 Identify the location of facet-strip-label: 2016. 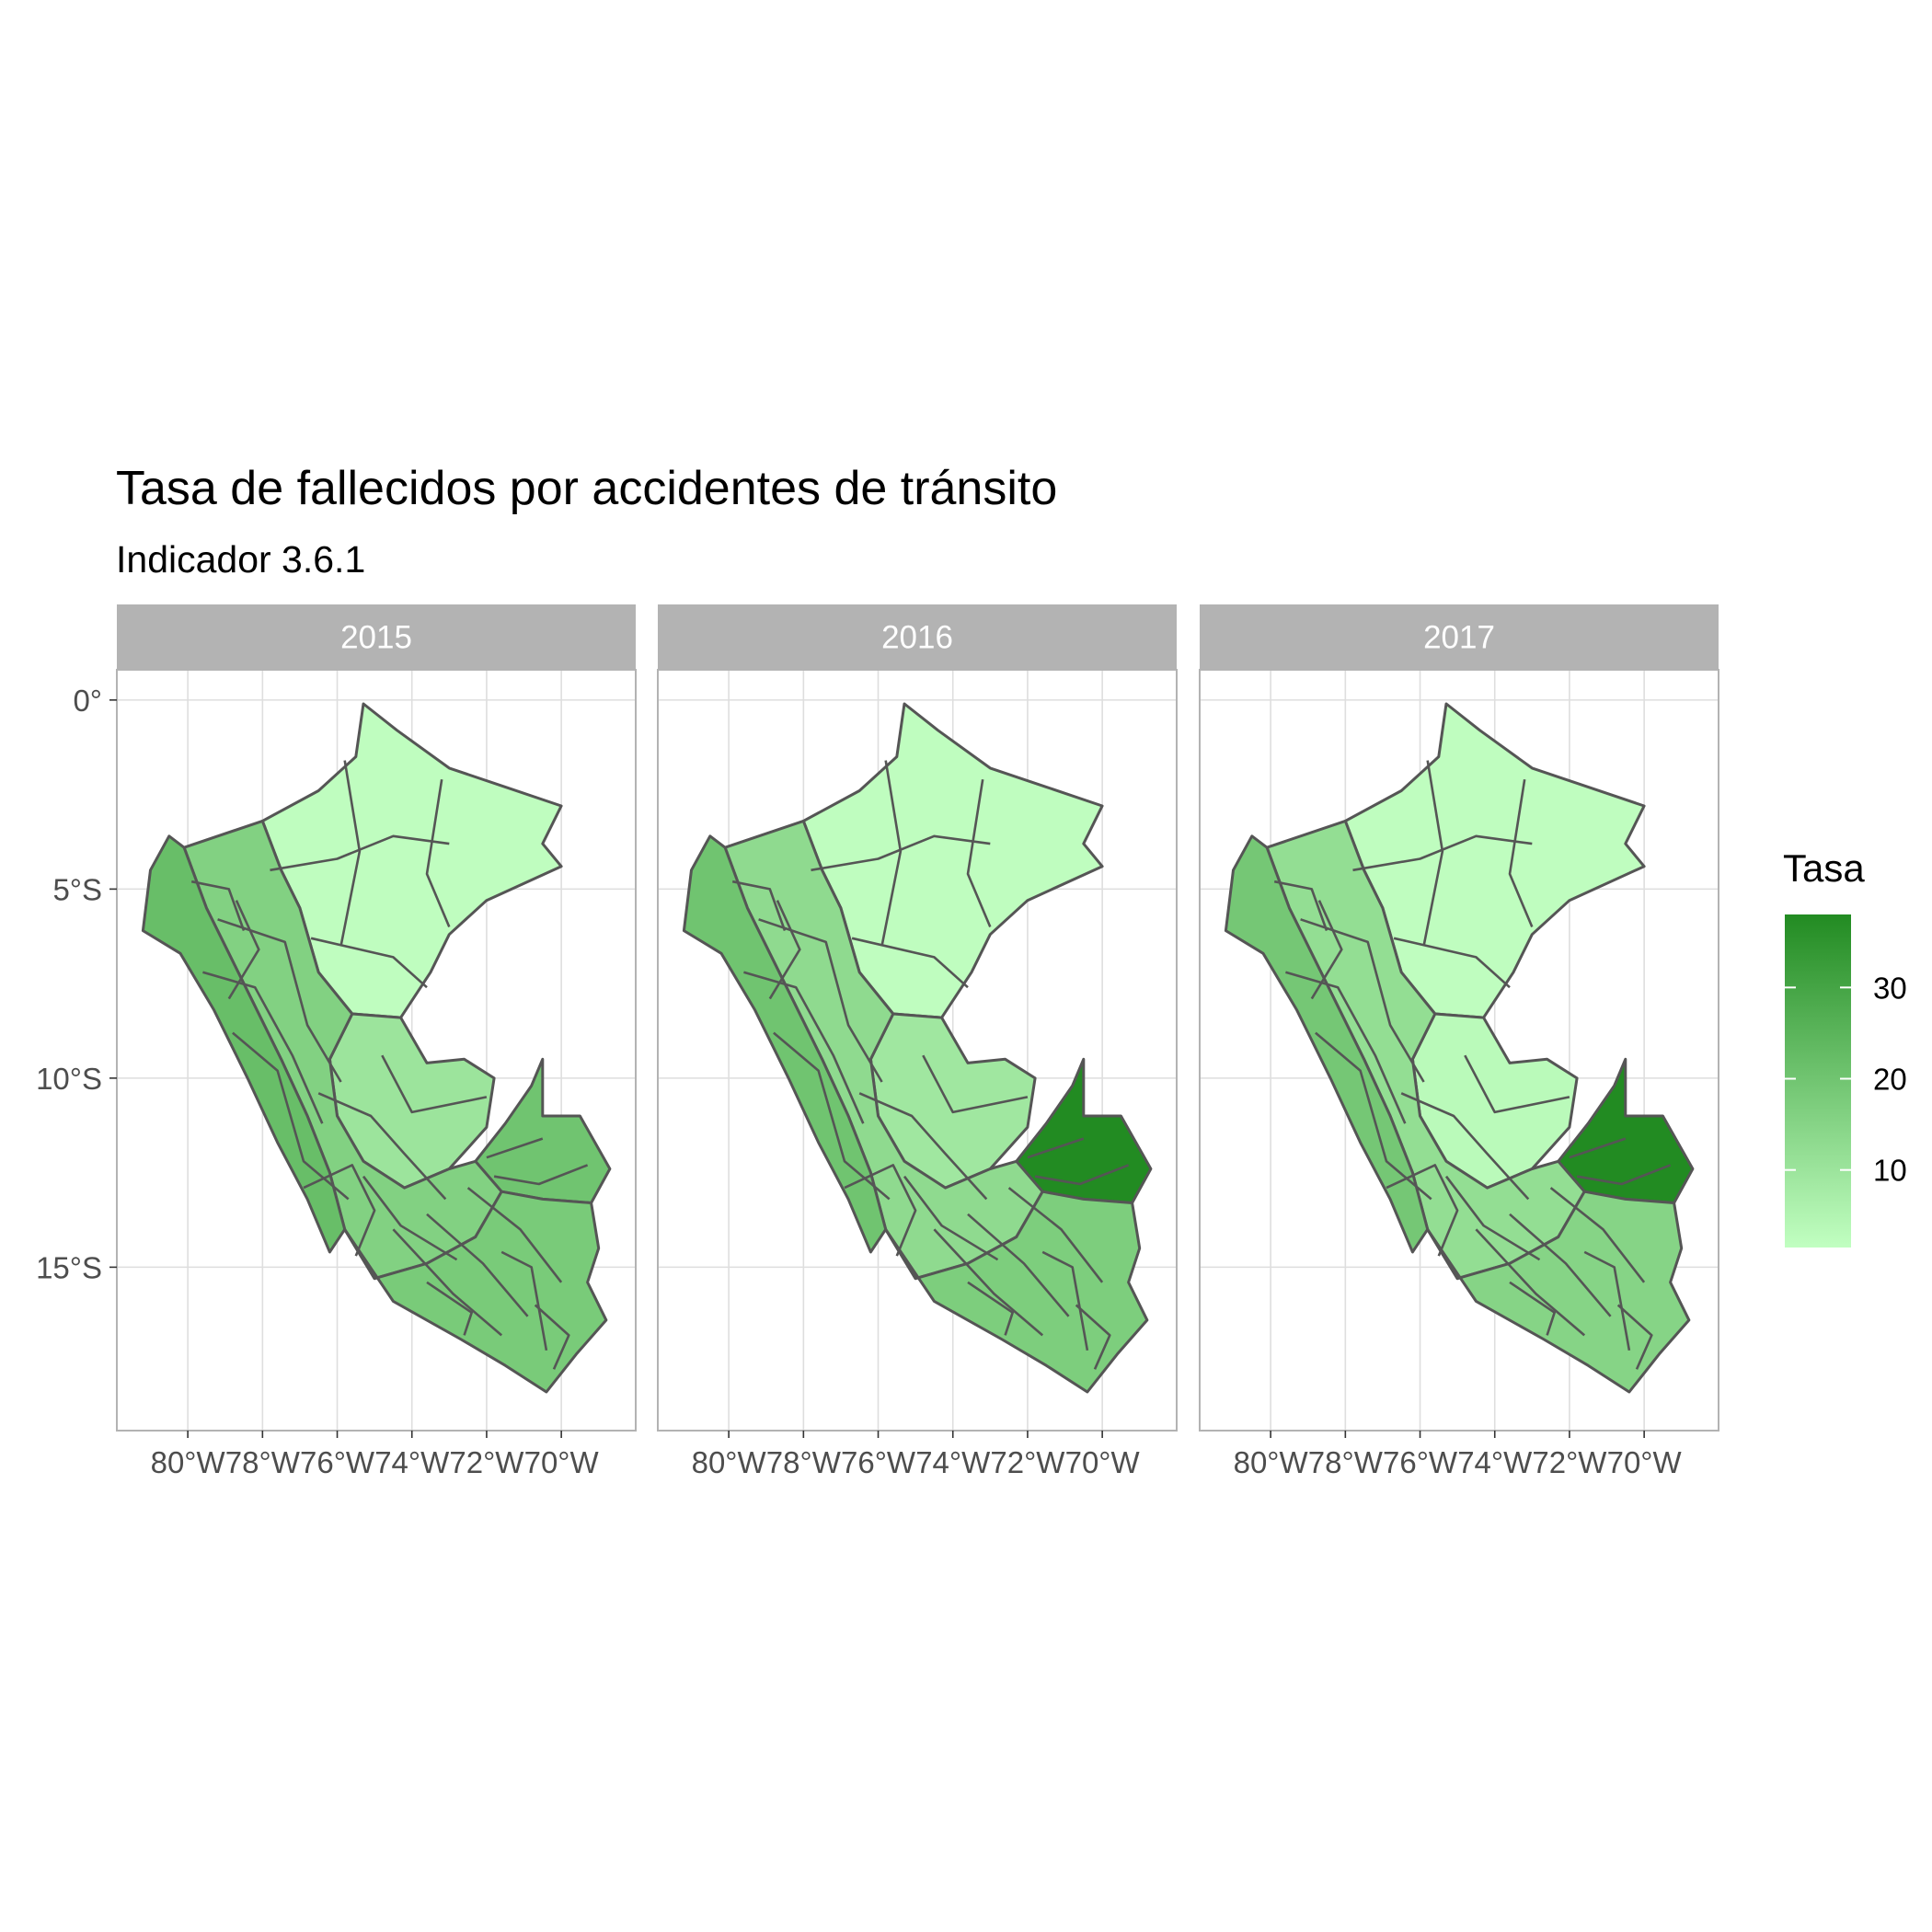
(917, 638).